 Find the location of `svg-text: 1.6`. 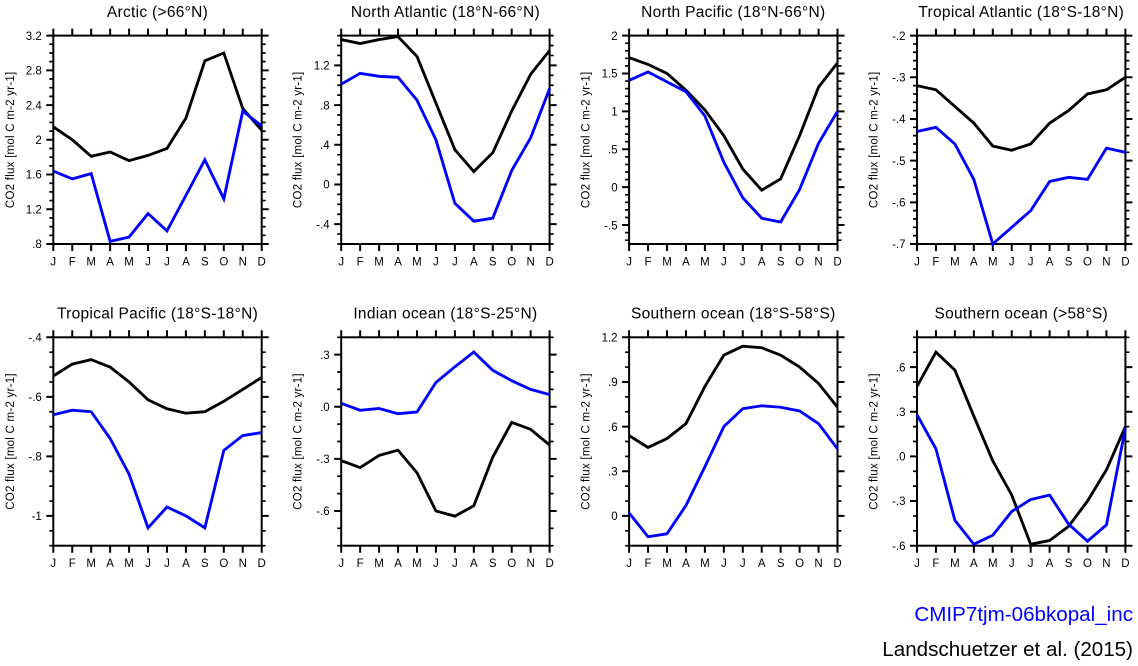

svg-text: 1.6 is located at coordinates (34, 176).